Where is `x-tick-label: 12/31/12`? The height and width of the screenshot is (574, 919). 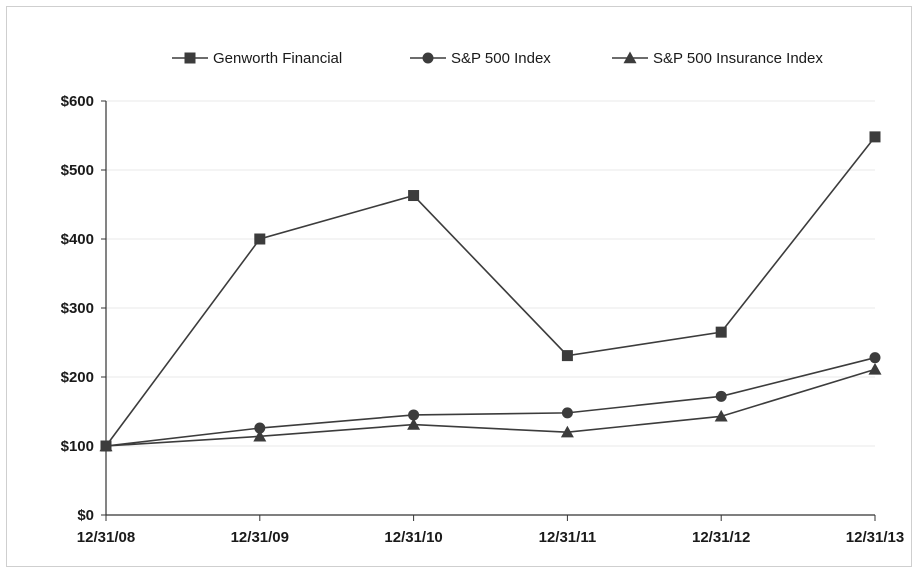
x-tick-label: 12/31/12 is located at coordinates (721, 537).